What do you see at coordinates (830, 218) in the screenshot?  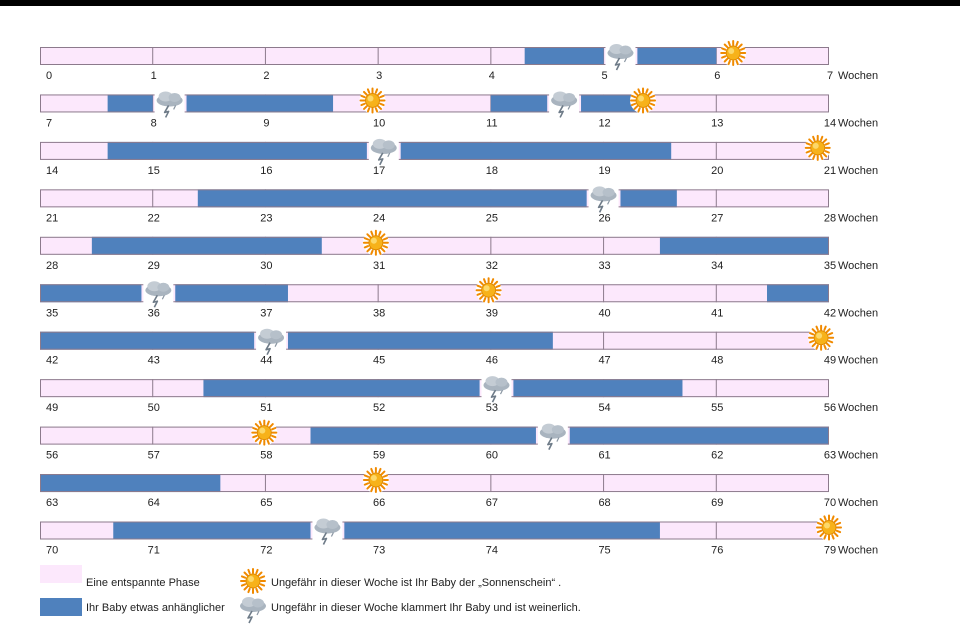 I see `week-tick-label: 28` at bounding box center [830, 218].